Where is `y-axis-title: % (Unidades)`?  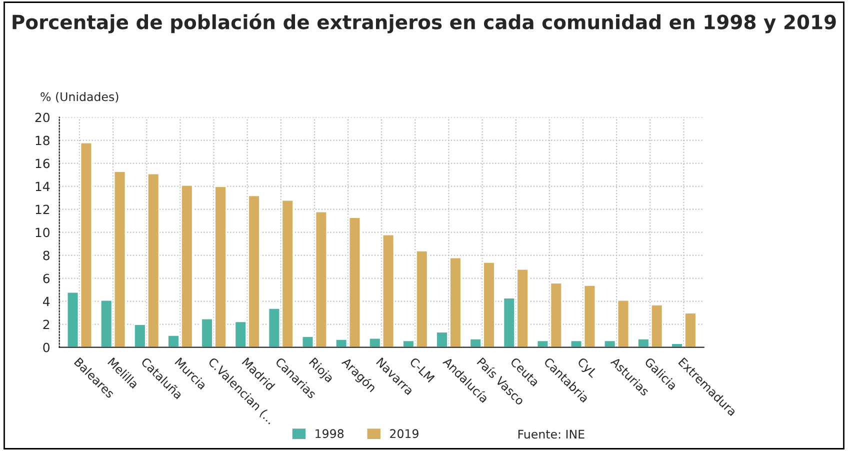
y-axis-title: % (Unidades) is located at coordinates (79, 97).